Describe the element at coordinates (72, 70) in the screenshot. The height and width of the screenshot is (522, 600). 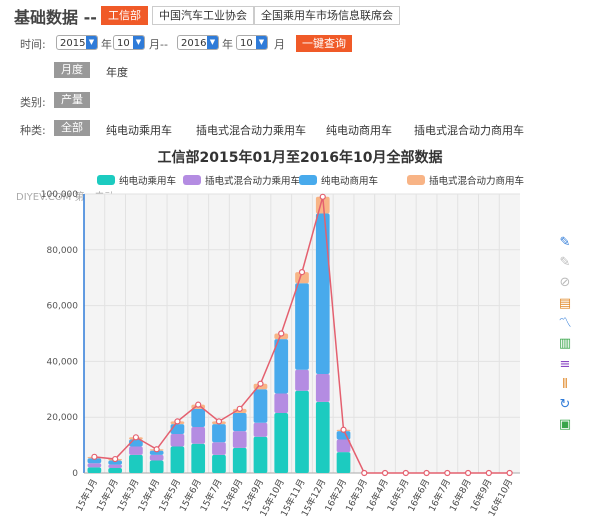
I see `tab-monthly: 月度` at that location.